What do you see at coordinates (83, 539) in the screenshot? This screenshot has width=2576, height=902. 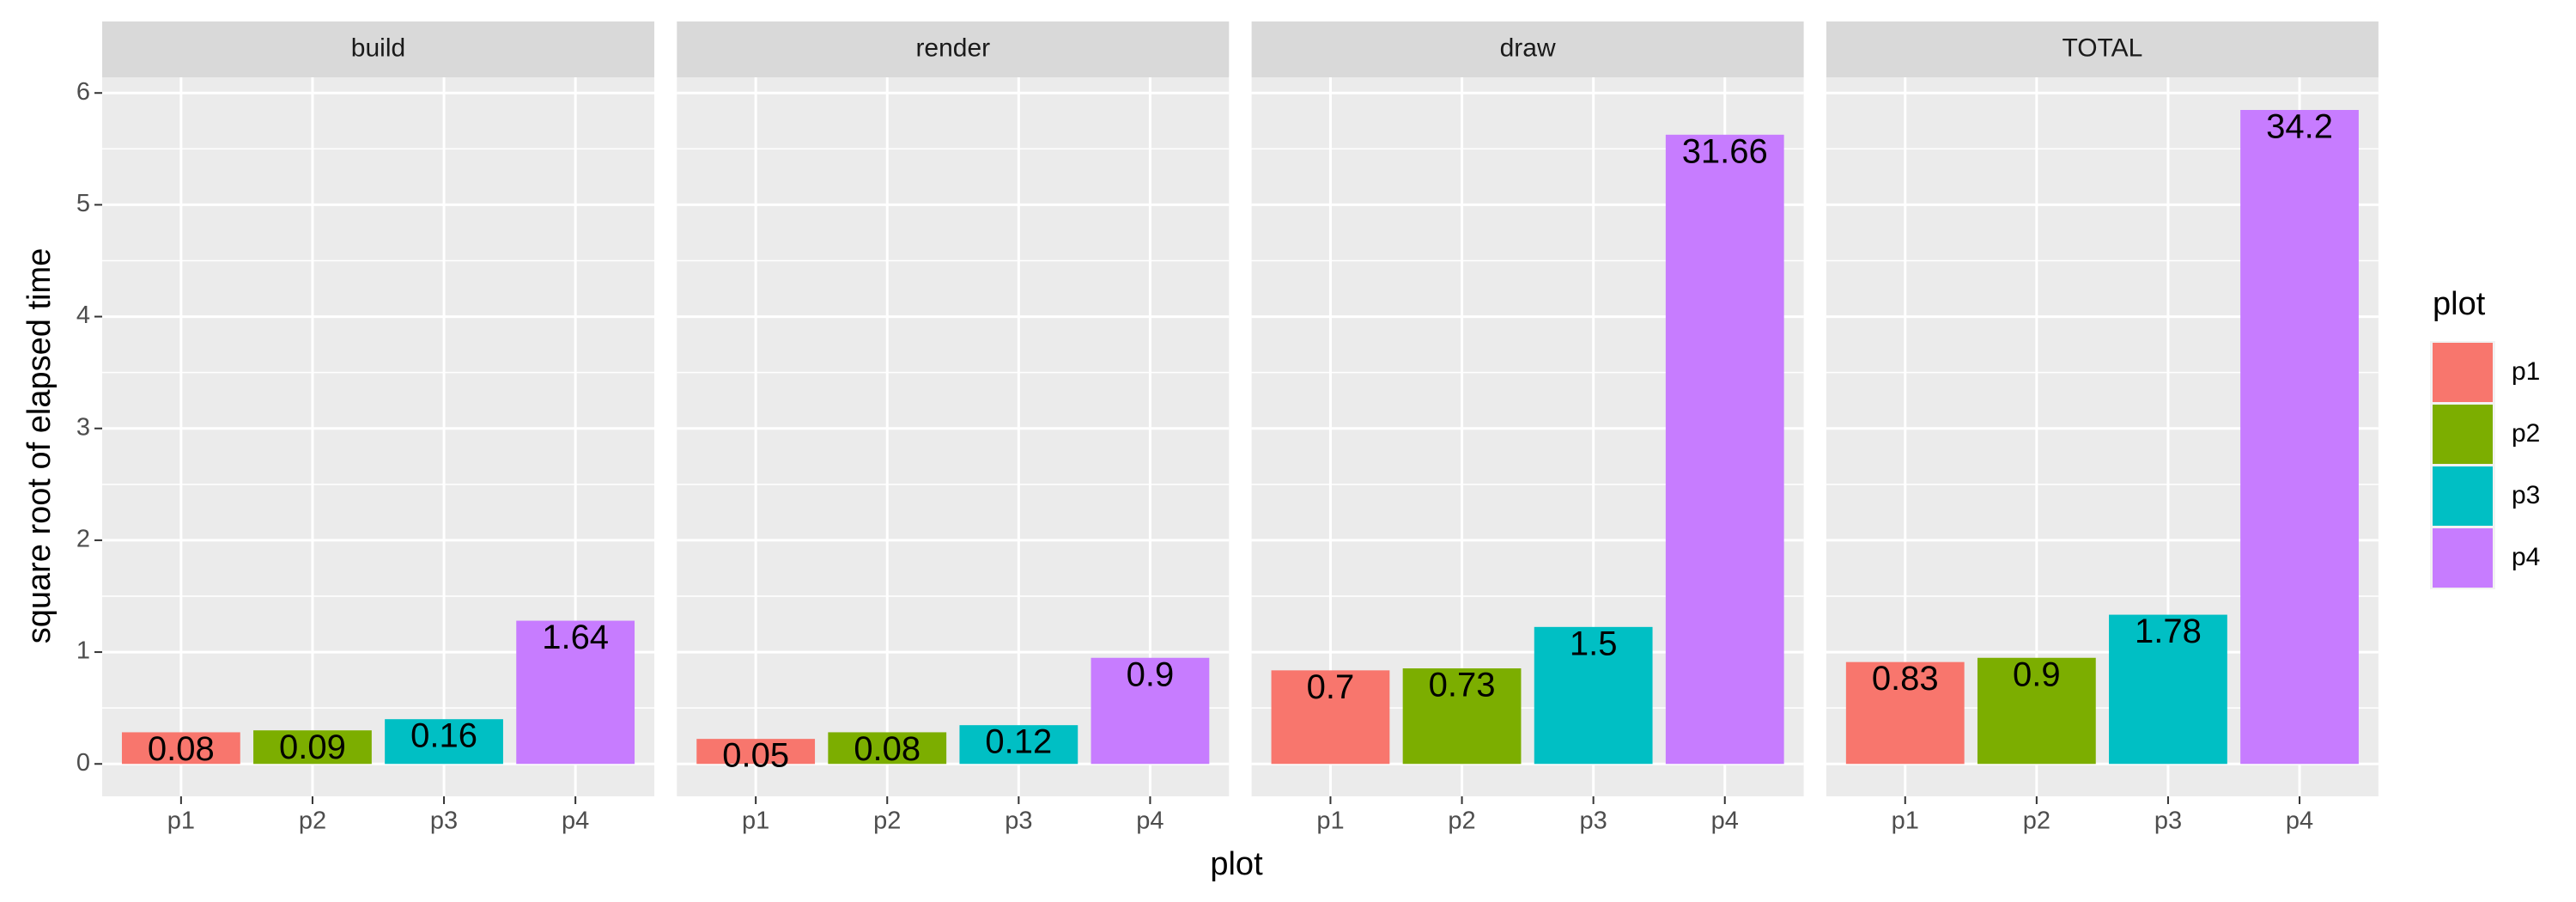 I see `y-tick-label: 2` at bounding box center [83, 539].